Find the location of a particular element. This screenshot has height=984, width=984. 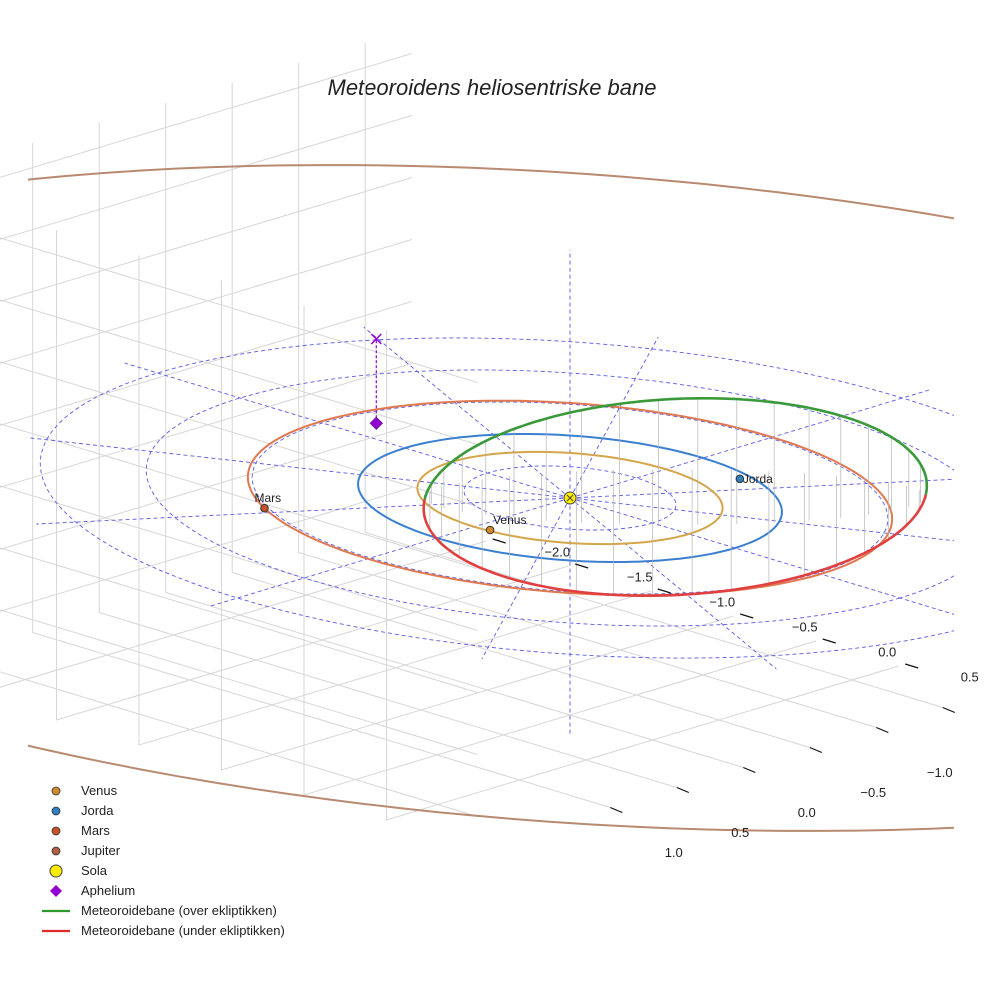

sun-center-mark is located at coordinates (570, 498).